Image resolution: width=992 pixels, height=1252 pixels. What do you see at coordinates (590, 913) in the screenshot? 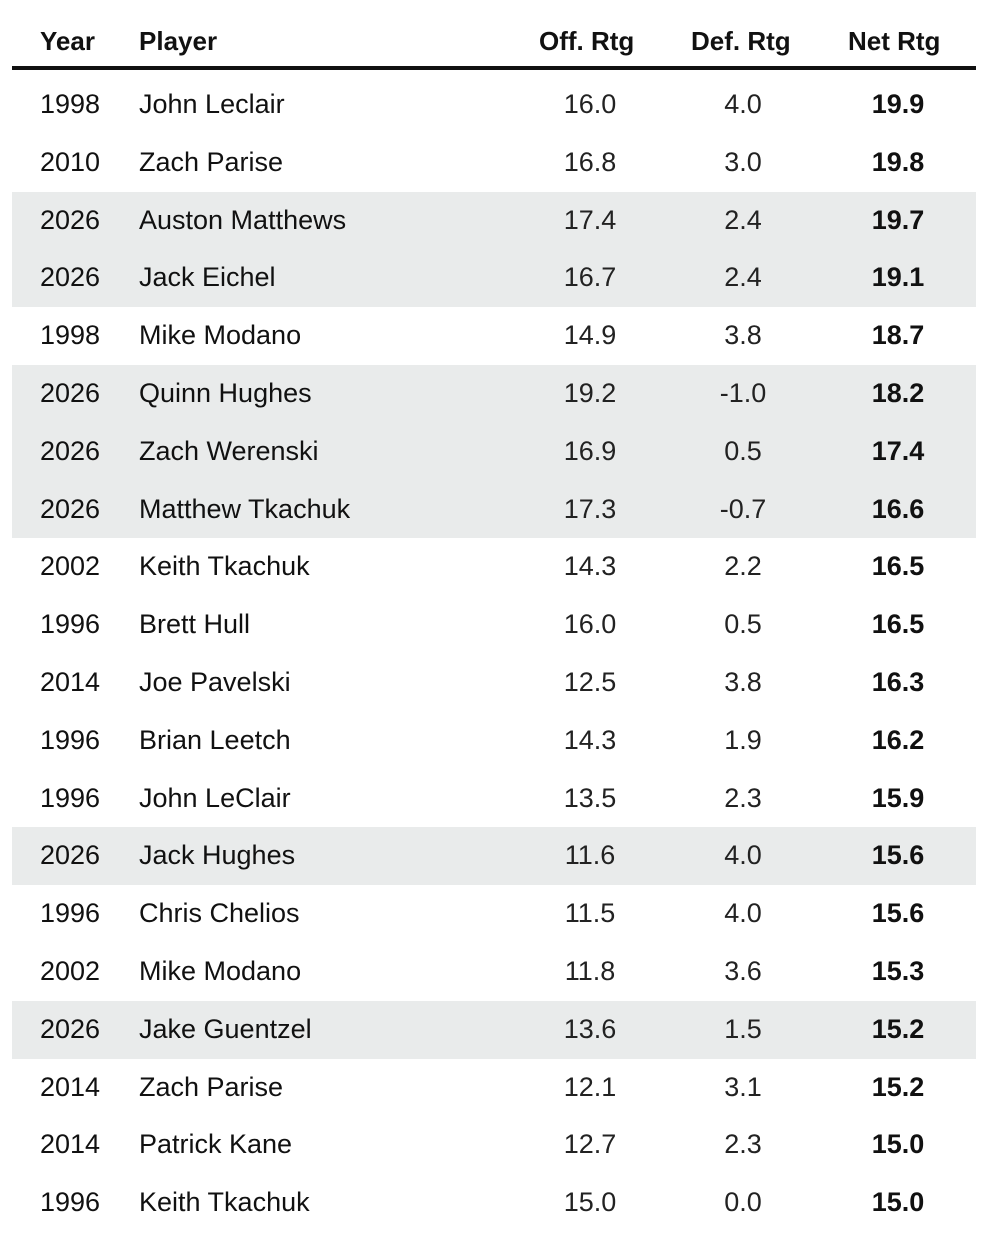
I see `cell-off-rtg: 11.5` at bounding box center [590, 913].